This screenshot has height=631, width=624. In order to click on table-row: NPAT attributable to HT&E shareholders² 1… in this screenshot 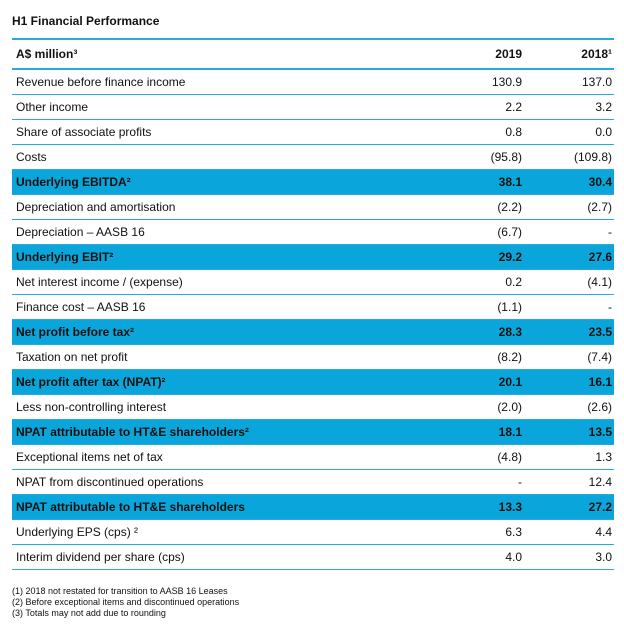, I will do `click(313, 432)`.